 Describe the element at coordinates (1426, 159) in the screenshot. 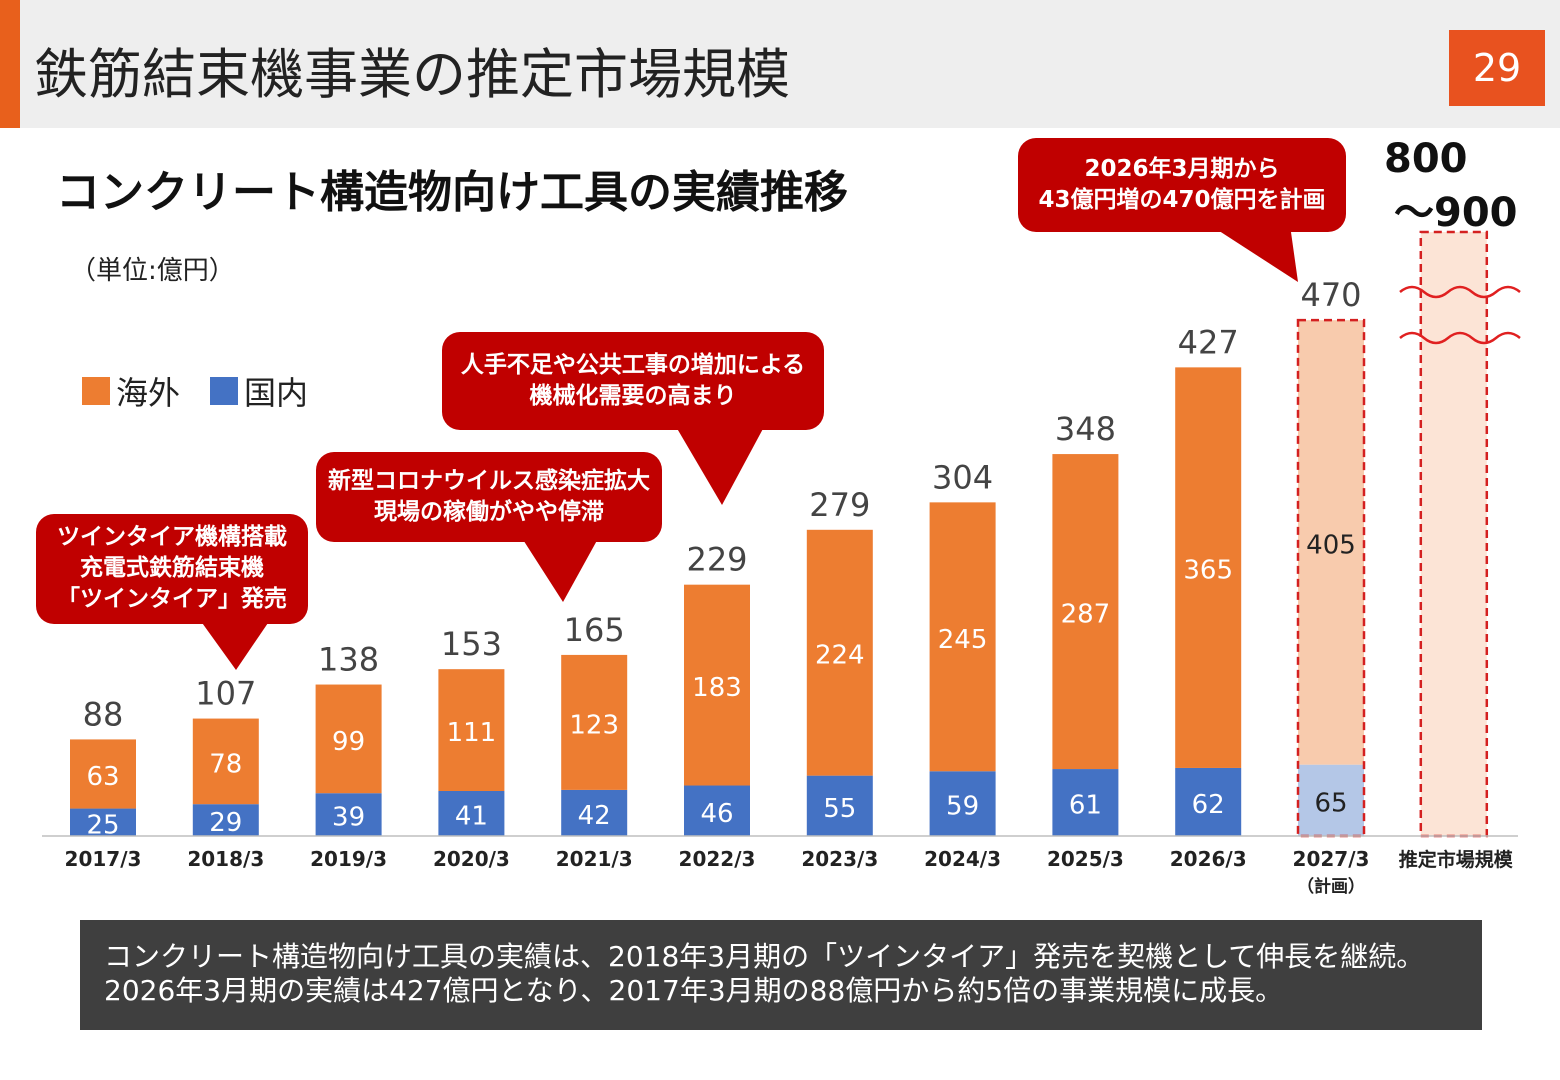

I see `market-estimate-low: 800` at that location.